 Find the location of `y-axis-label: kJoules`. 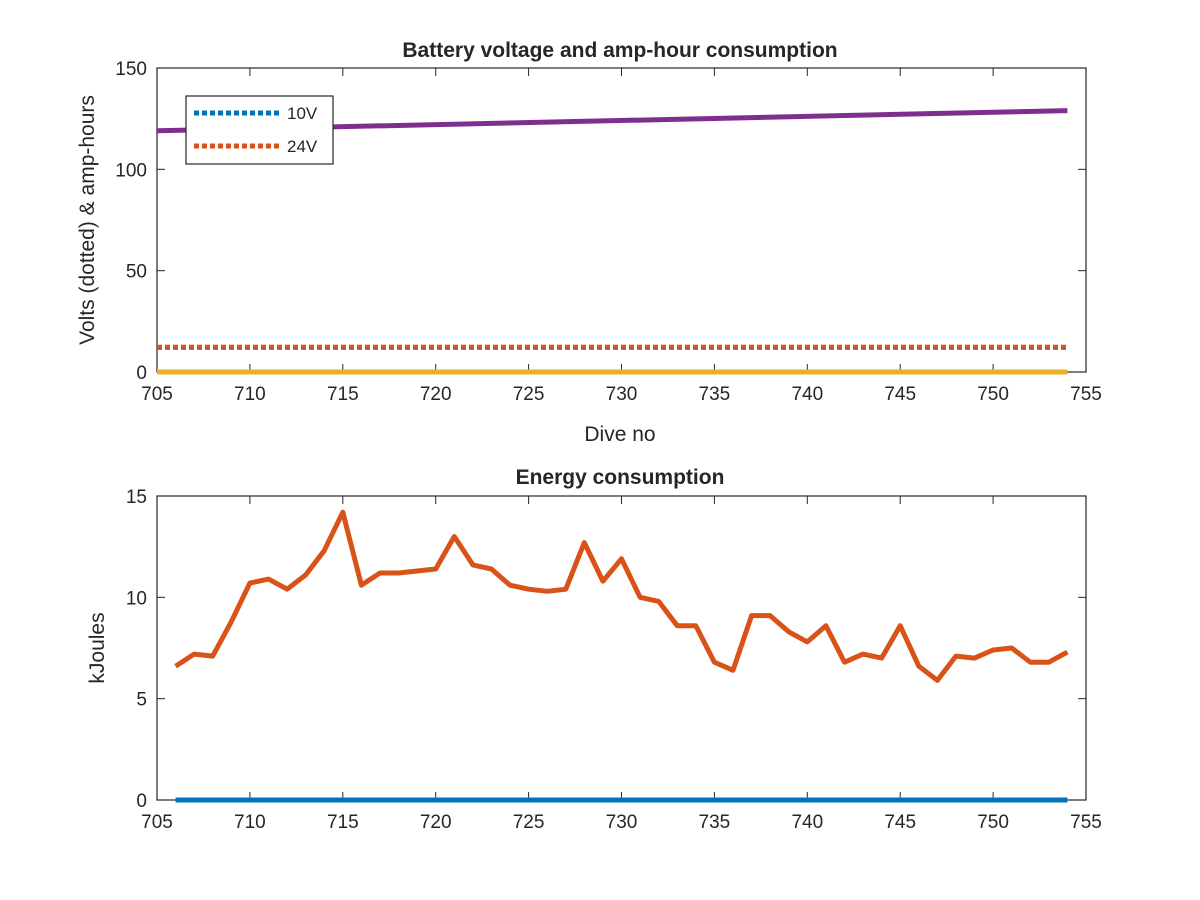

y-axis-label: kJoules is located at coordinates (97, 647).